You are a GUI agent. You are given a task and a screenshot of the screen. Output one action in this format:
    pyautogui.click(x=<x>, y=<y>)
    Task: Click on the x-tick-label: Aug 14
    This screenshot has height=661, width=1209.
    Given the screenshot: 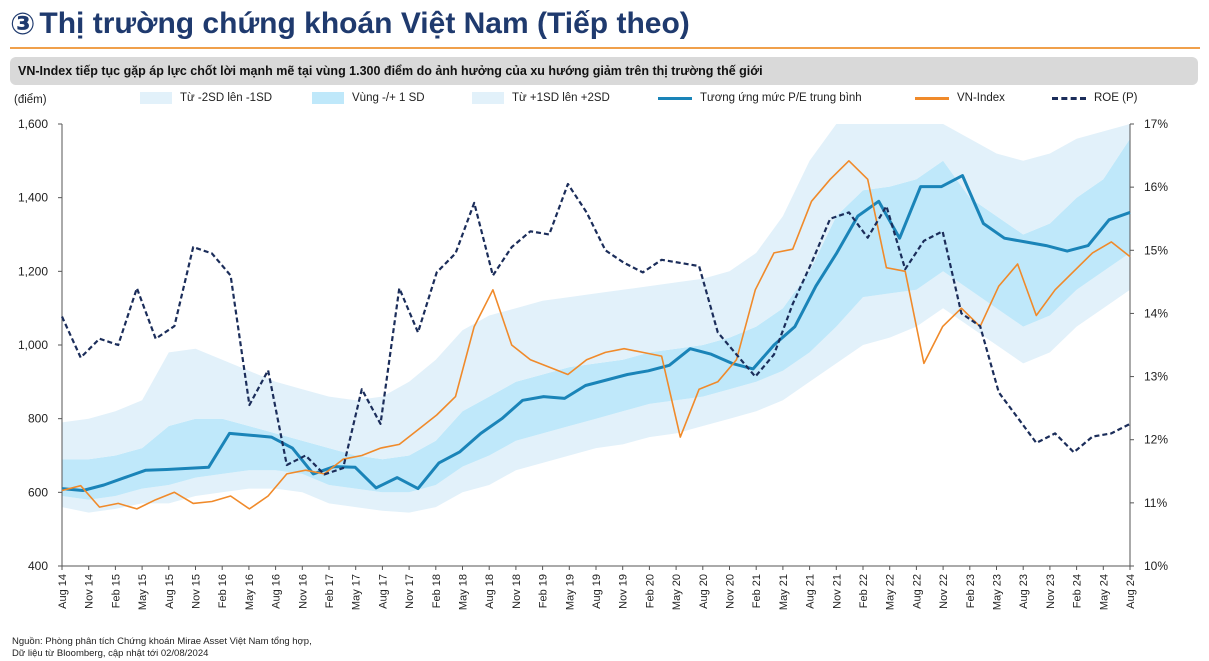 What is the action you would take?
    pyautogui.click(x=63, y=591)
    